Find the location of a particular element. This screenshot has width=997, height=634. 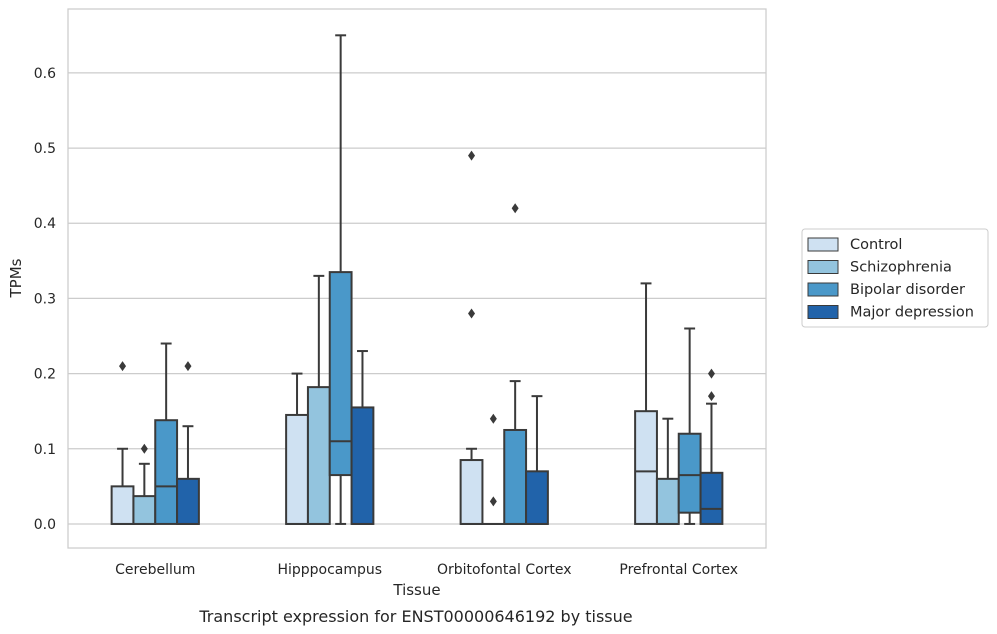

x-tick-label: Cerebellum is located at coordinates (155, 570).